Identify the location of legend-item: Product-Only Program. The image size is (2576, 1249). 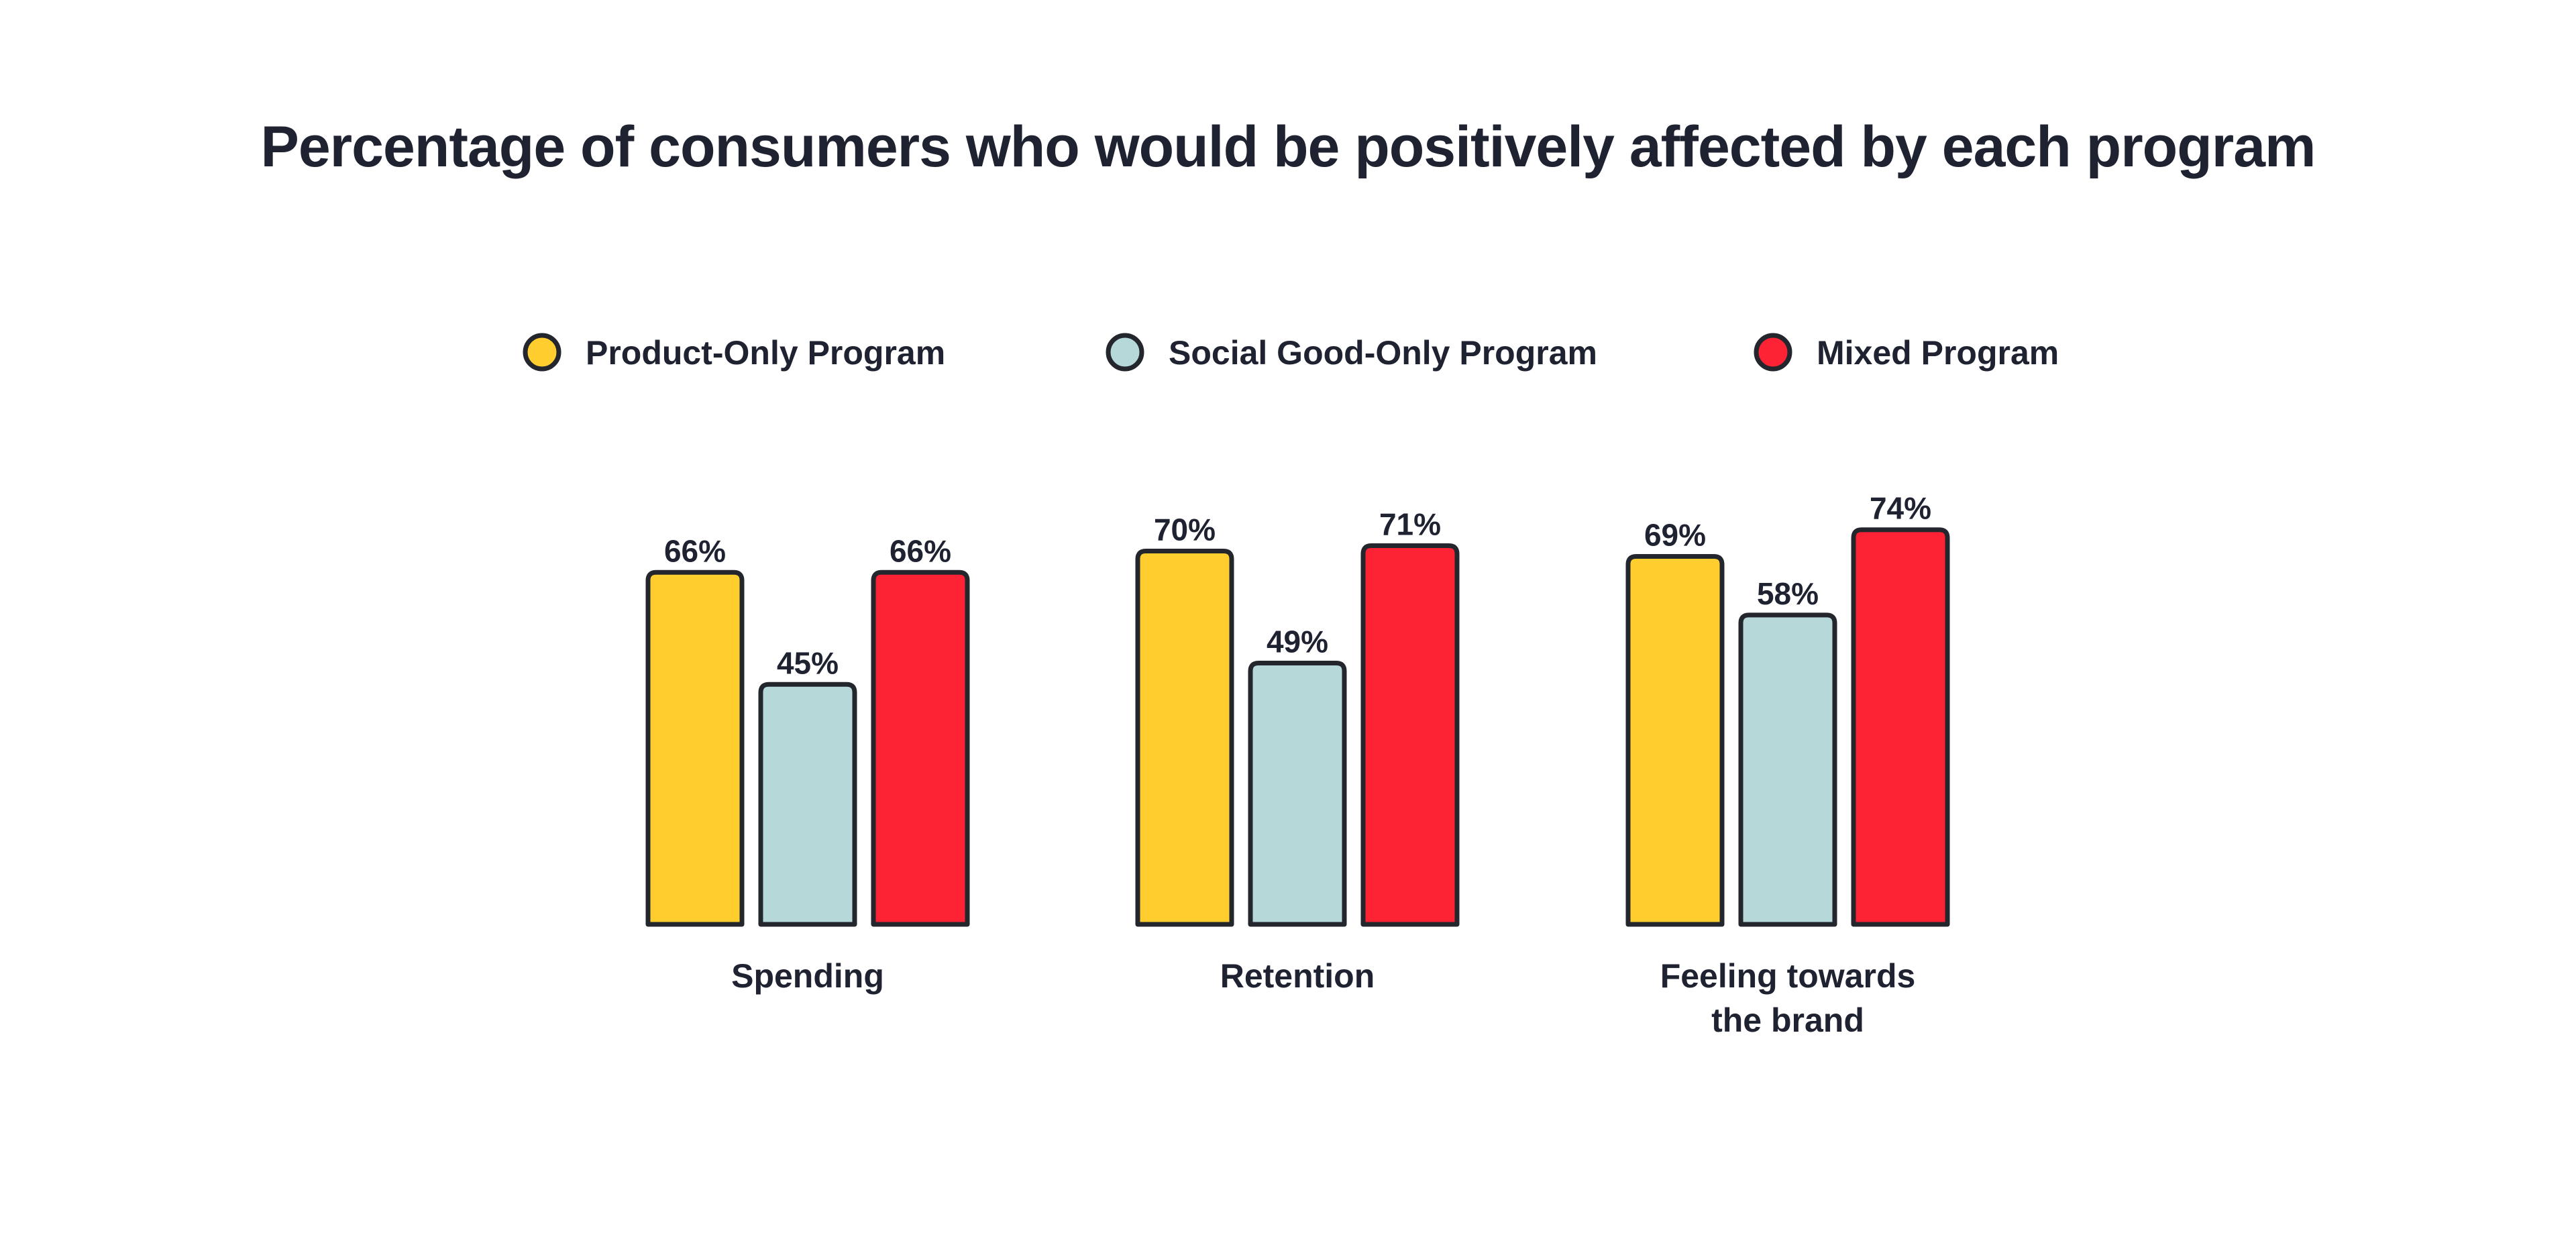
(734, 352).